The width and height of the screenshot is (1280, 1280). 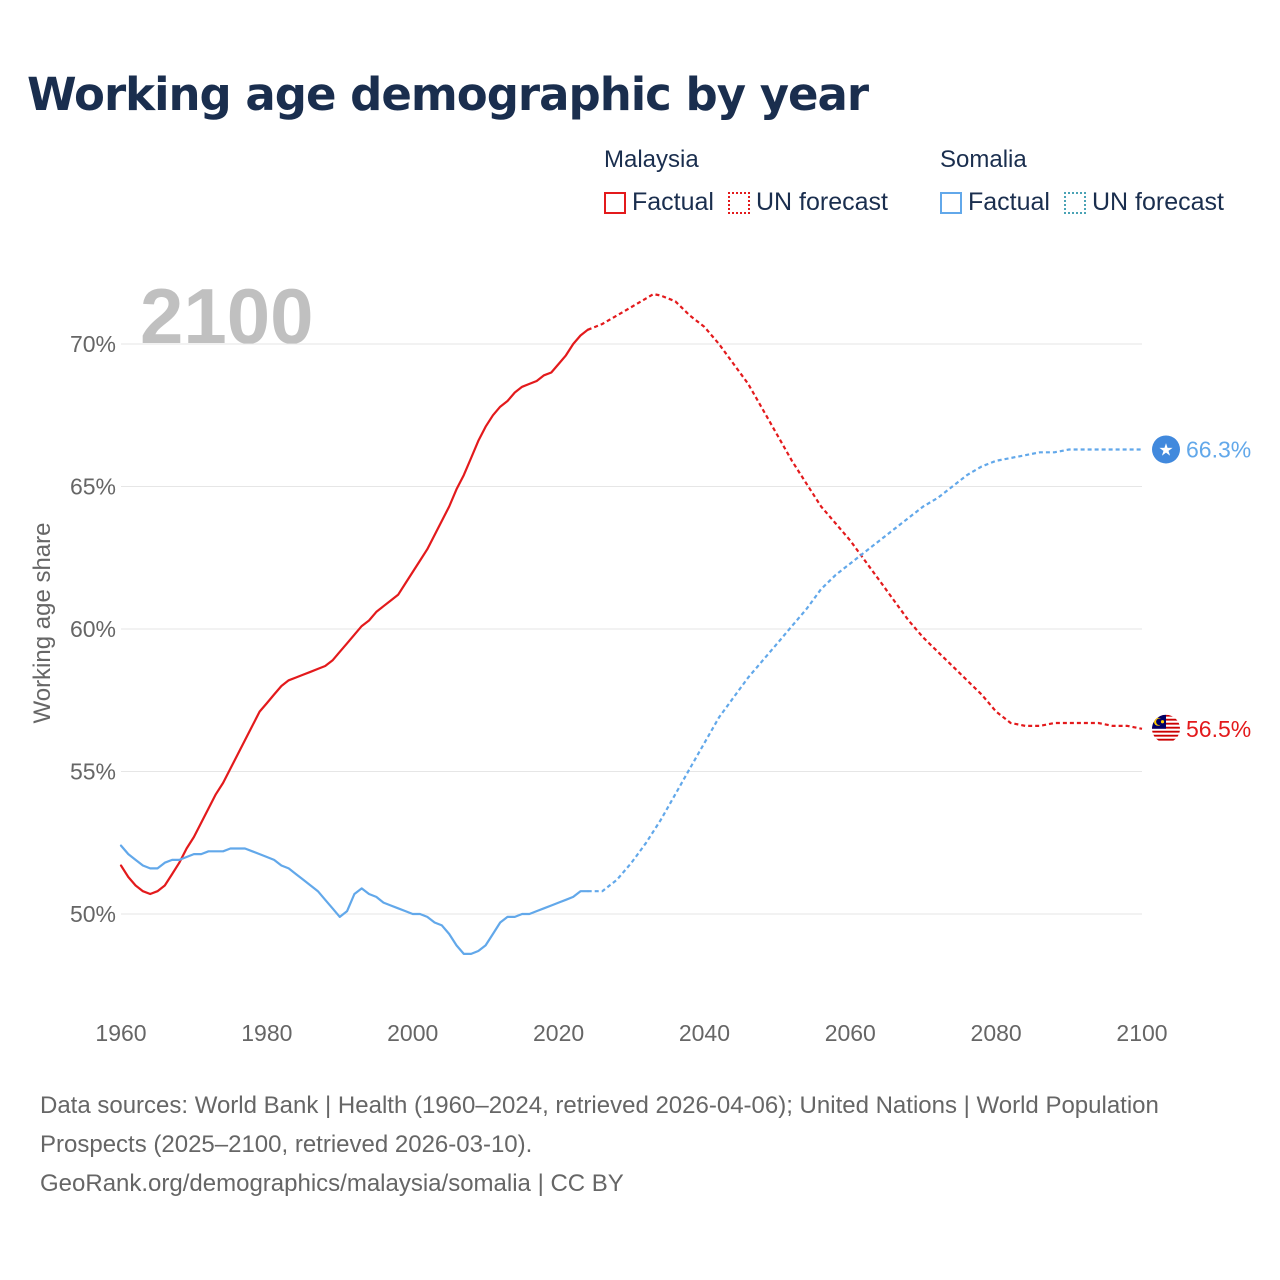 What do you see at coordinates (93, 914) in the screenshot?
I see `y-tick-label: 50%` at bounding box center [93, 914].